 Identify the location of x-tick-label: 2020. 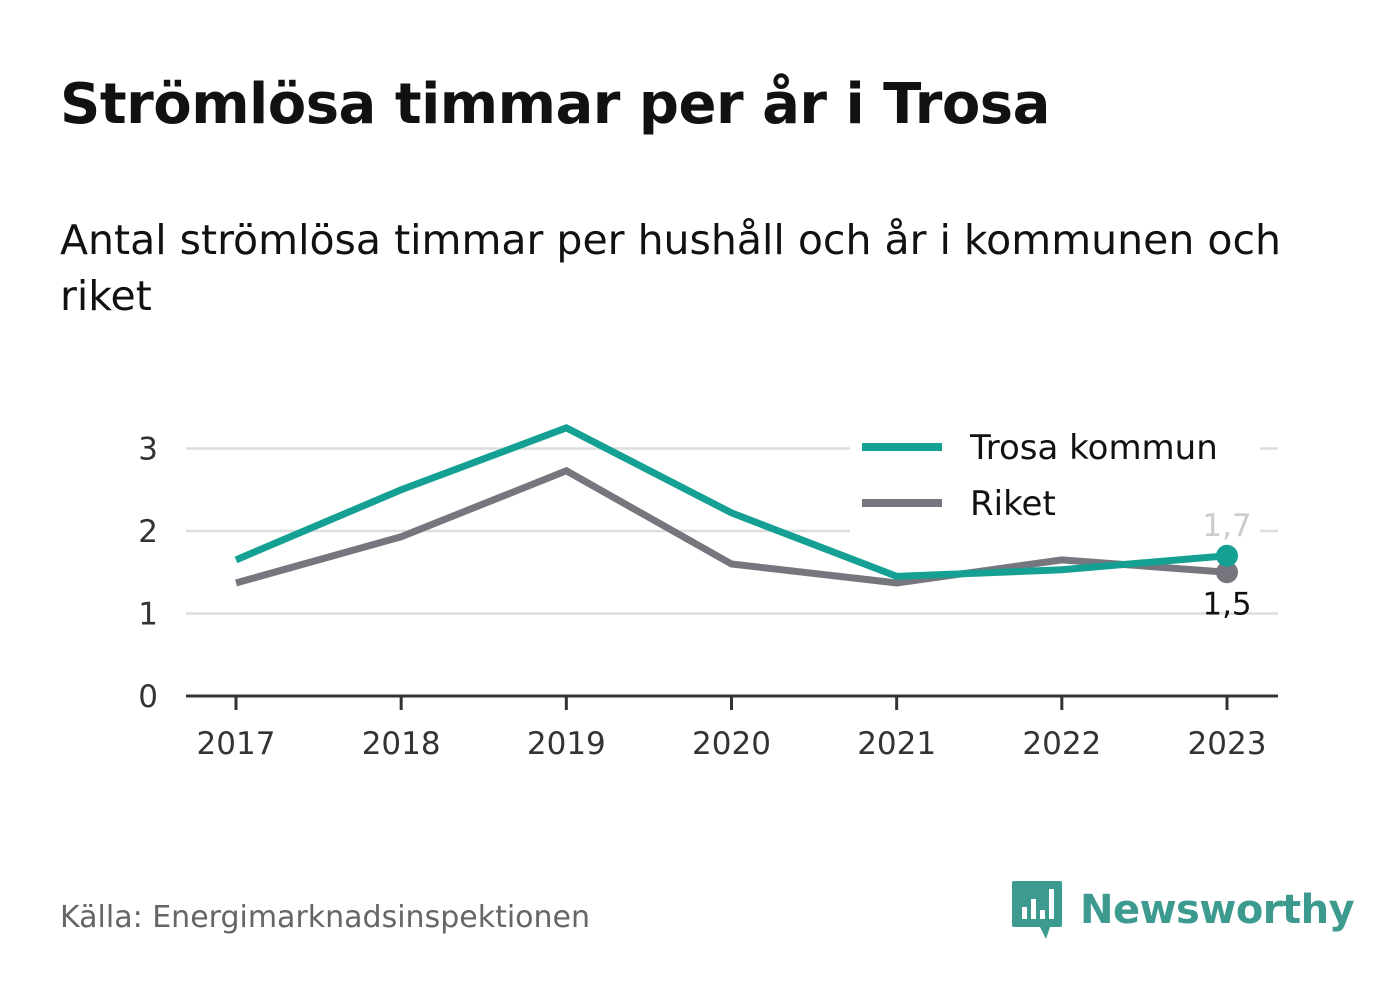
(731, 744).